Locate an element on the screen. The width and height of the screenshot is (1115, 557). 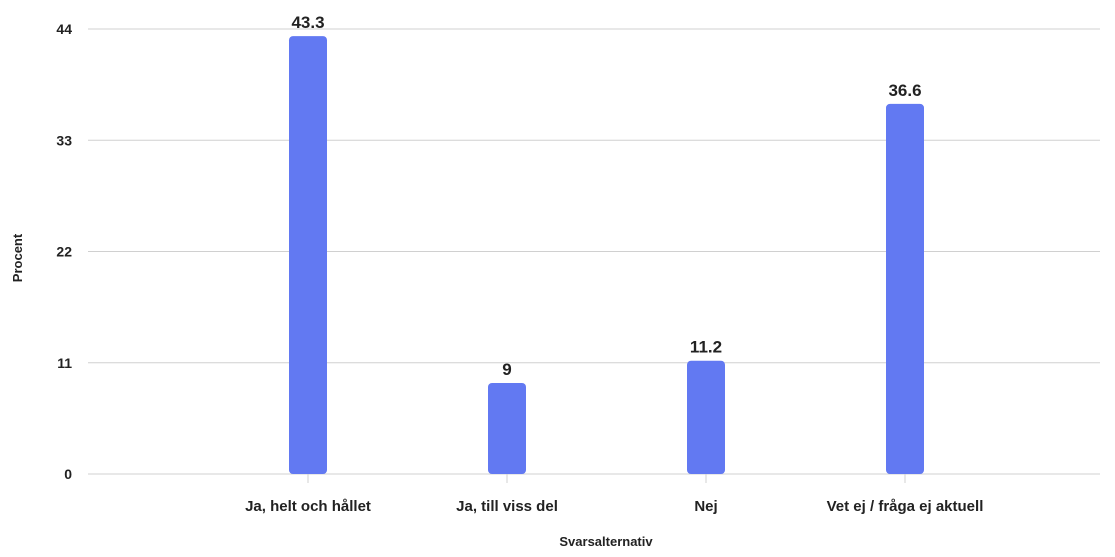
y-axis-title: Procent is located at coordinates (17, 257).